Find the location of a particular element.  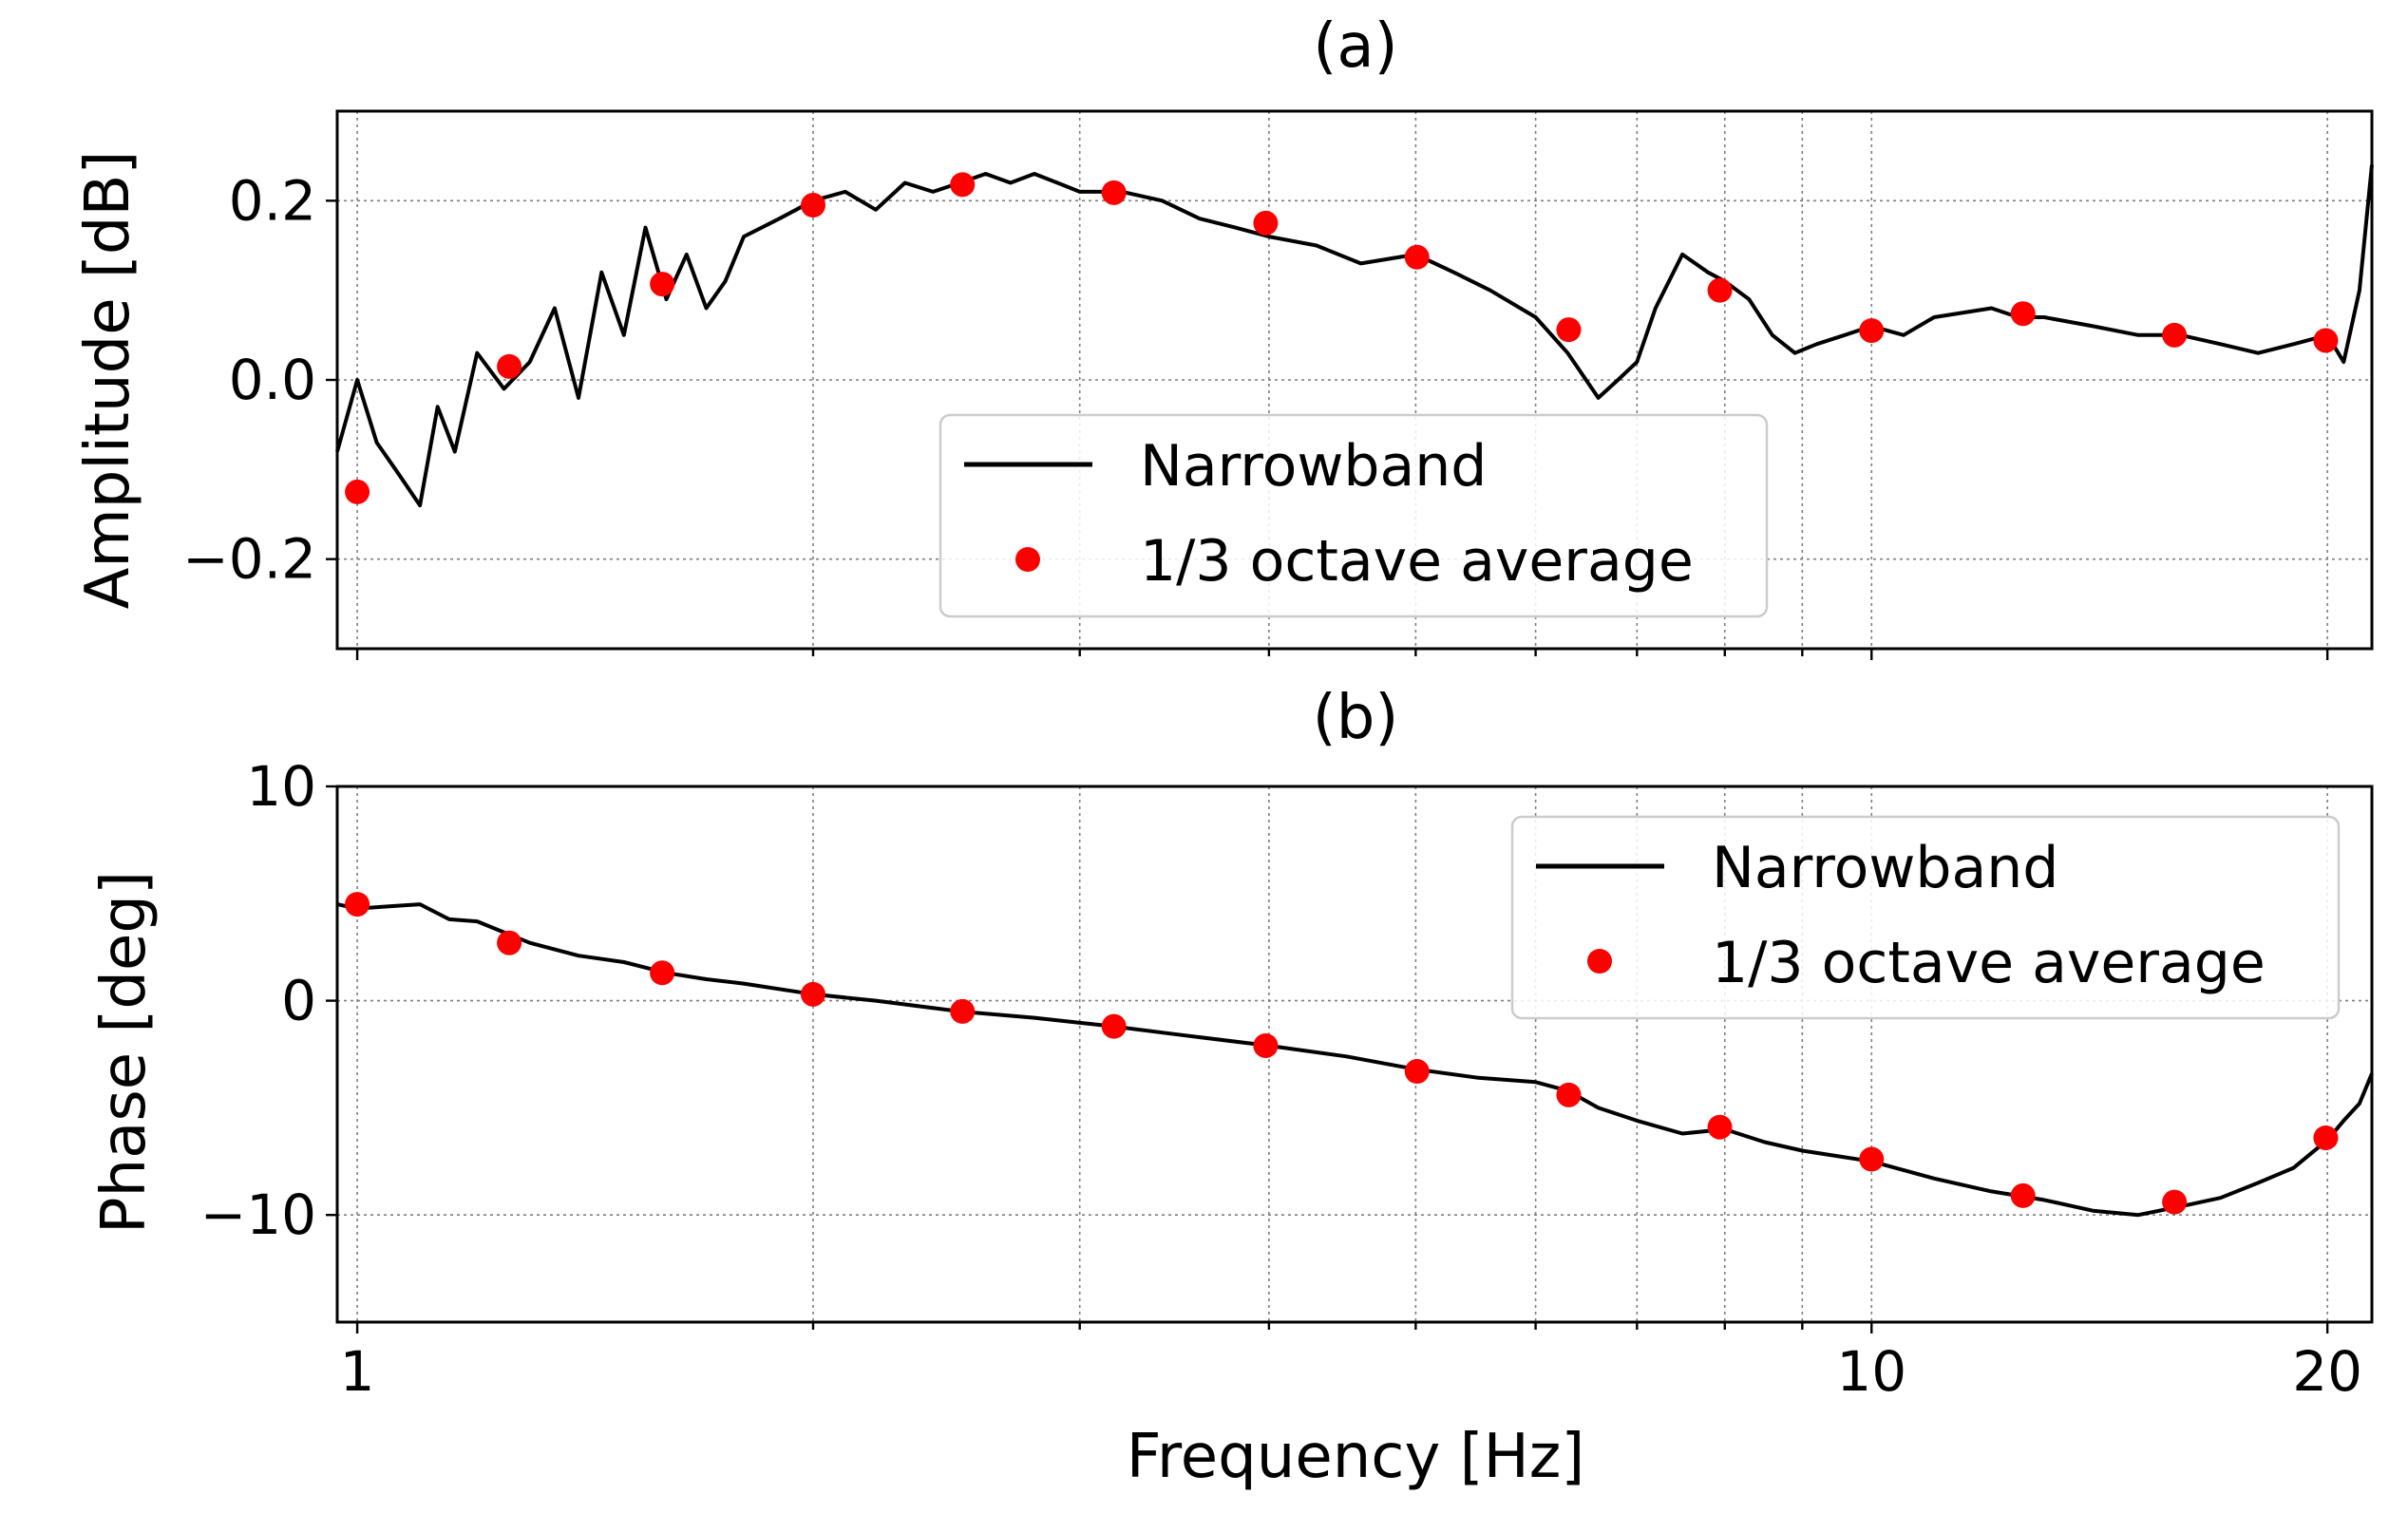

panel-b-title: (b) is located at coordinates (1356, 718).